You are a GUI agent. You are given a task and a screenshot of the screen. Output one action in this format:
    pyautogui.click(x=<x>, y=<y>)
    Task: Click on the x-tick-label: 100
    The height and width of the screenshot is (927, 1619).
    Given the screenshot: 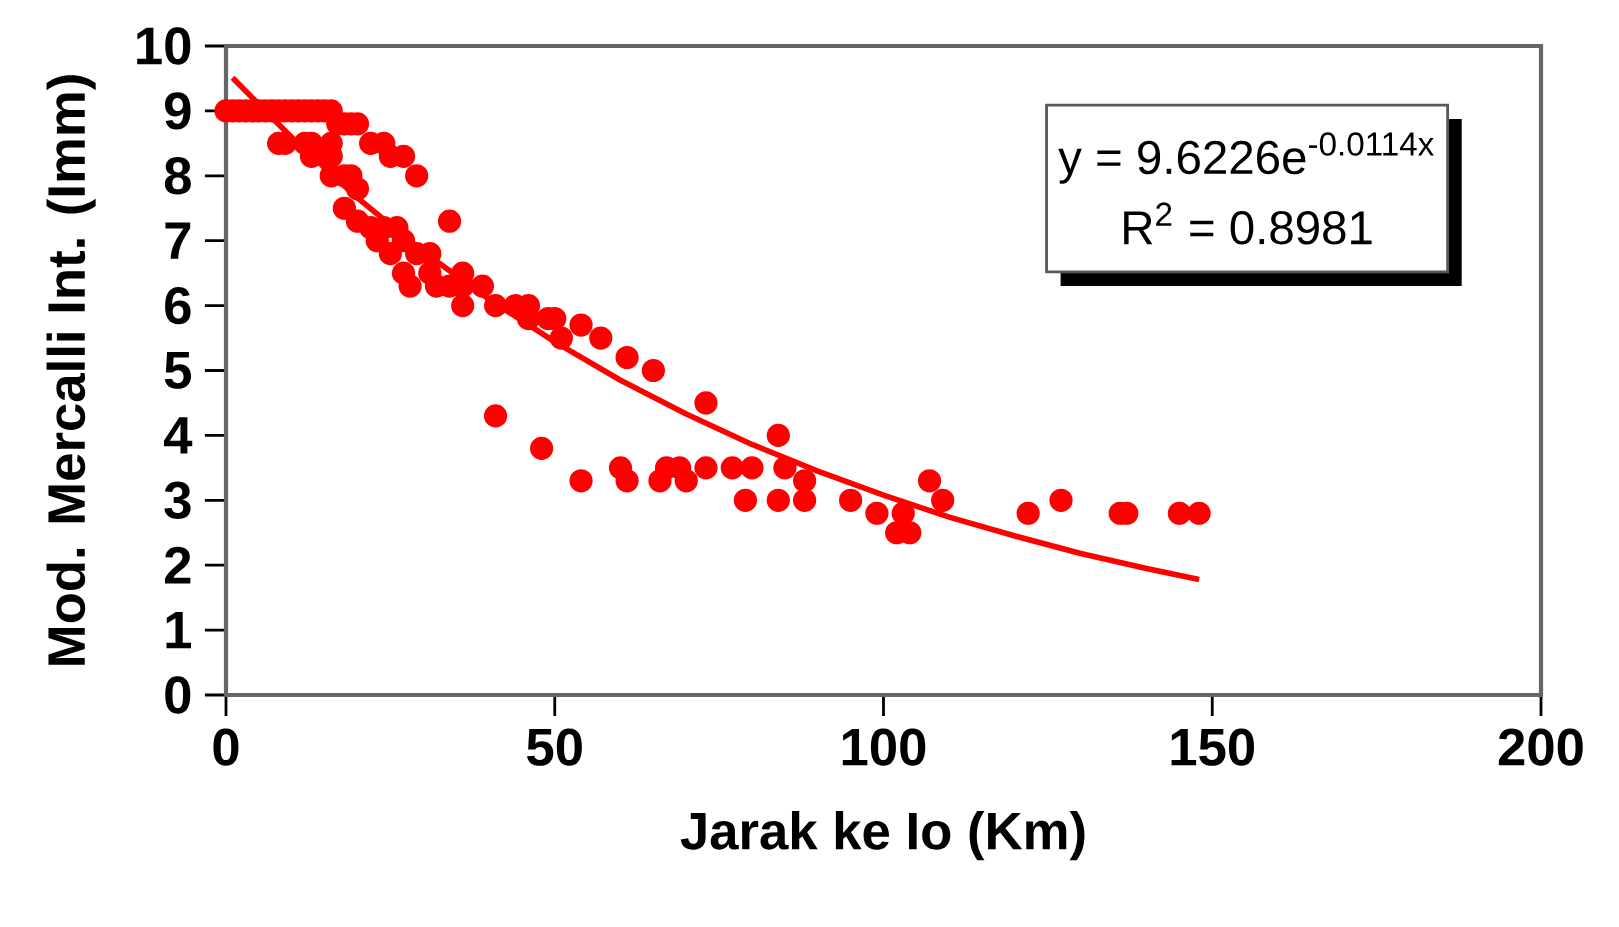 What is the action you would take?
    pyautogui.click(x=884, y=747)
    